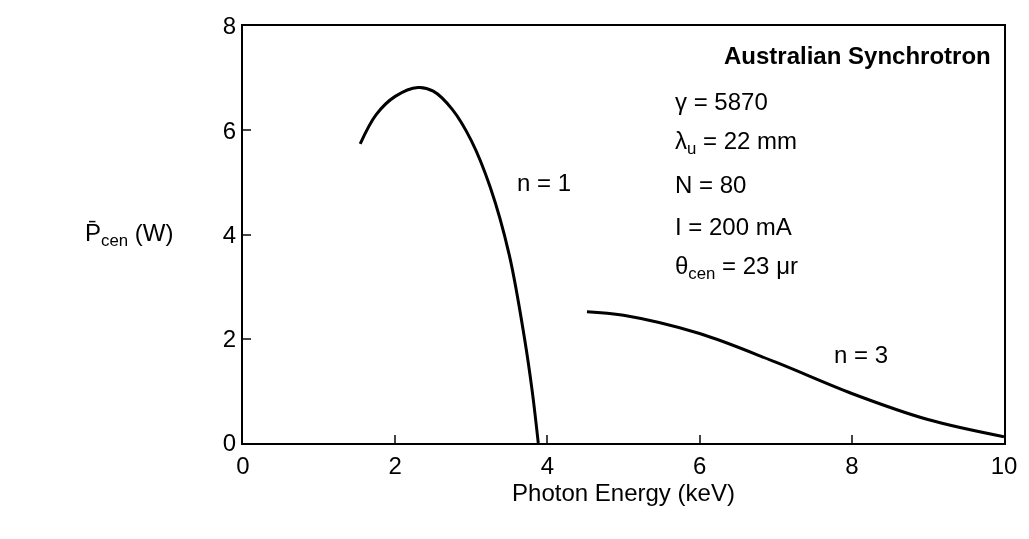 The height and width of the screenshot is (539, 1029). I want to click on y-tick-label: 6, so click(229, 130).